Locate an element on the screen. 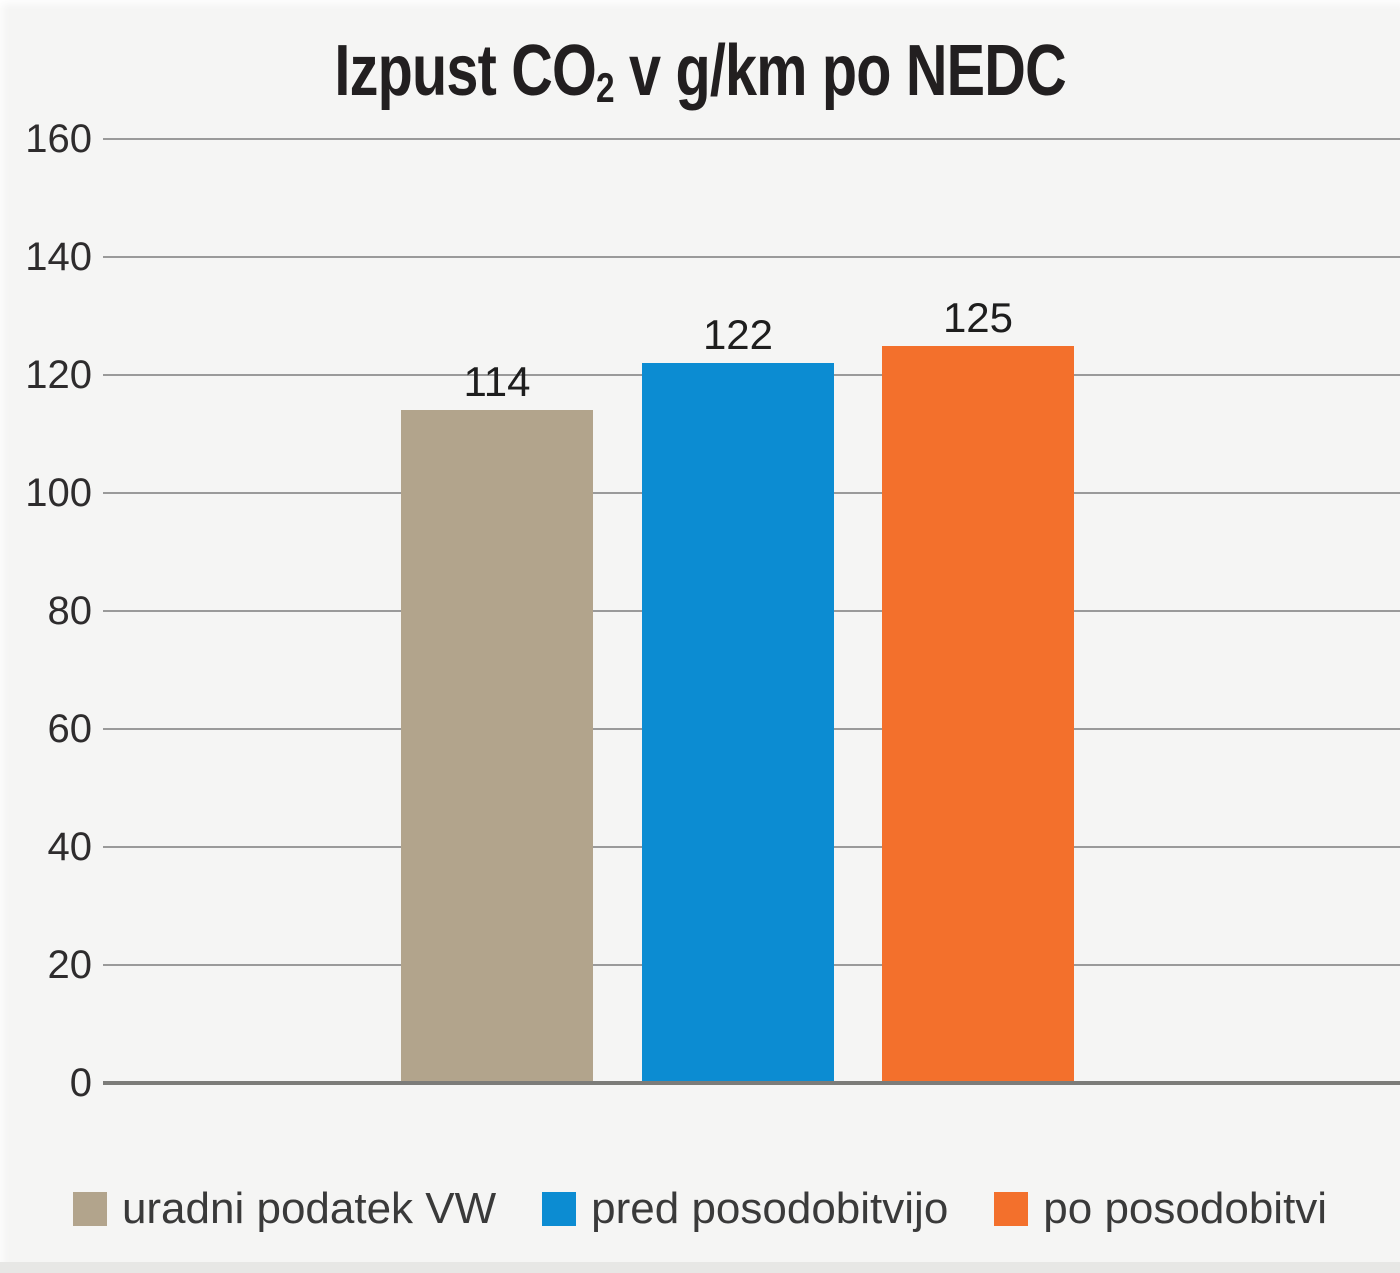  chart-title: Izpust CO2 v g/km po NEDC is located at coordinates (700, 71).